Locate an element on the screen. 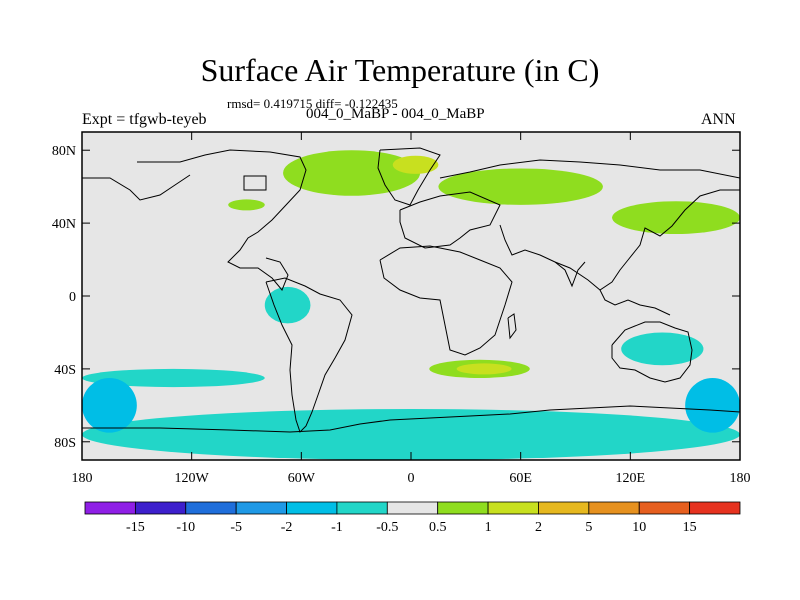 Image resolution: width=800 pixels, height=600 pixels. lat-tick-label: 80S is located at coordinates (65, 443).